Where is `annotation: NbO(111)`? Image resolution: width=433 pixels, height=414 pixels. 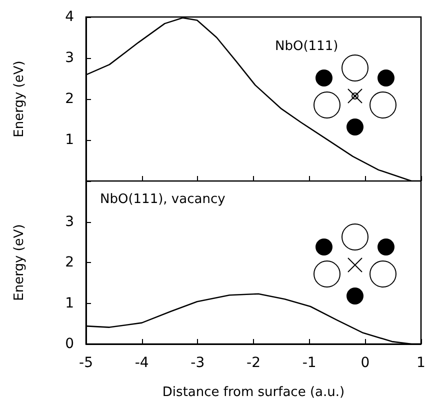 annotation: NbO(111) is located at coordinates (306, 46).